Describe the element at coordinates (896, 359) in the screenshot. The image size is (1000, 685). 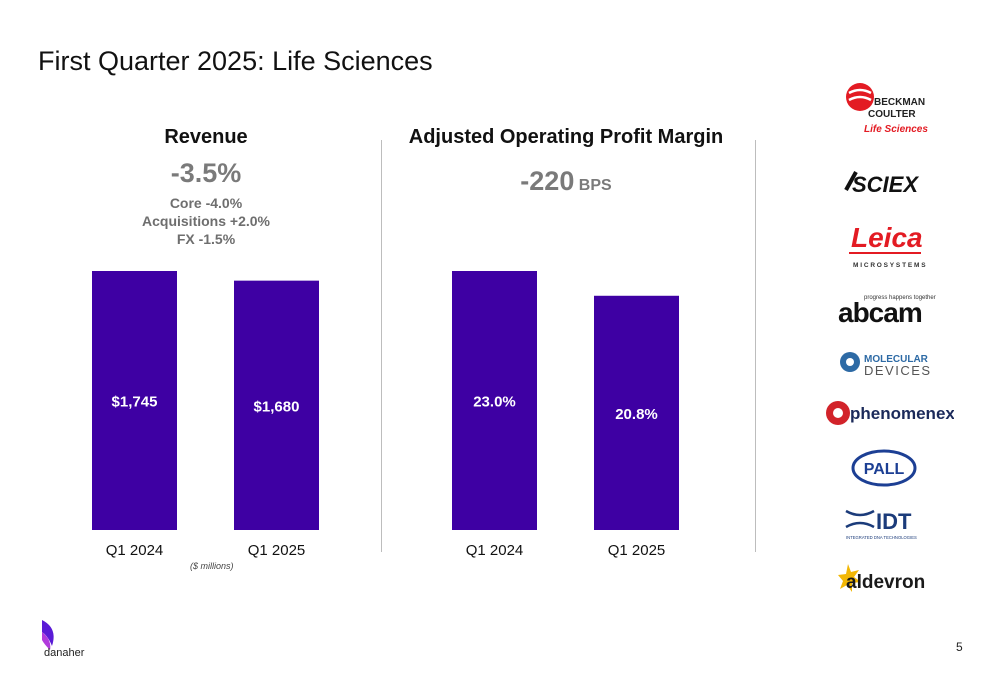
I see `molecular-text: MOLECULAR` at that location.